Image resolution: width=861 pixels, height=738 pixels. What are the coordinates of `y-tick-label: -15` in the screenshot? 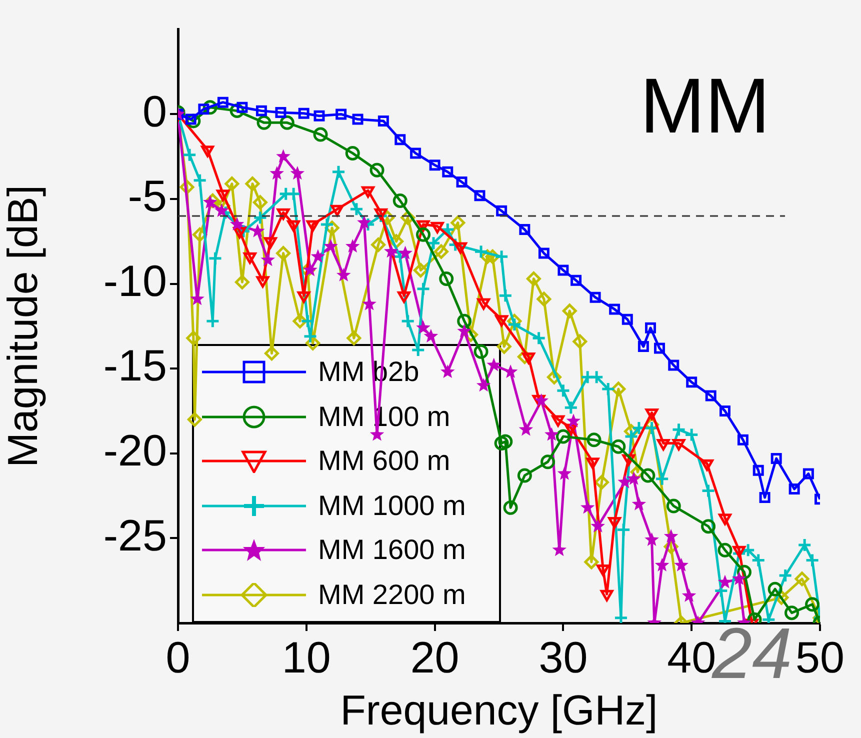 It's located at (135, 366).